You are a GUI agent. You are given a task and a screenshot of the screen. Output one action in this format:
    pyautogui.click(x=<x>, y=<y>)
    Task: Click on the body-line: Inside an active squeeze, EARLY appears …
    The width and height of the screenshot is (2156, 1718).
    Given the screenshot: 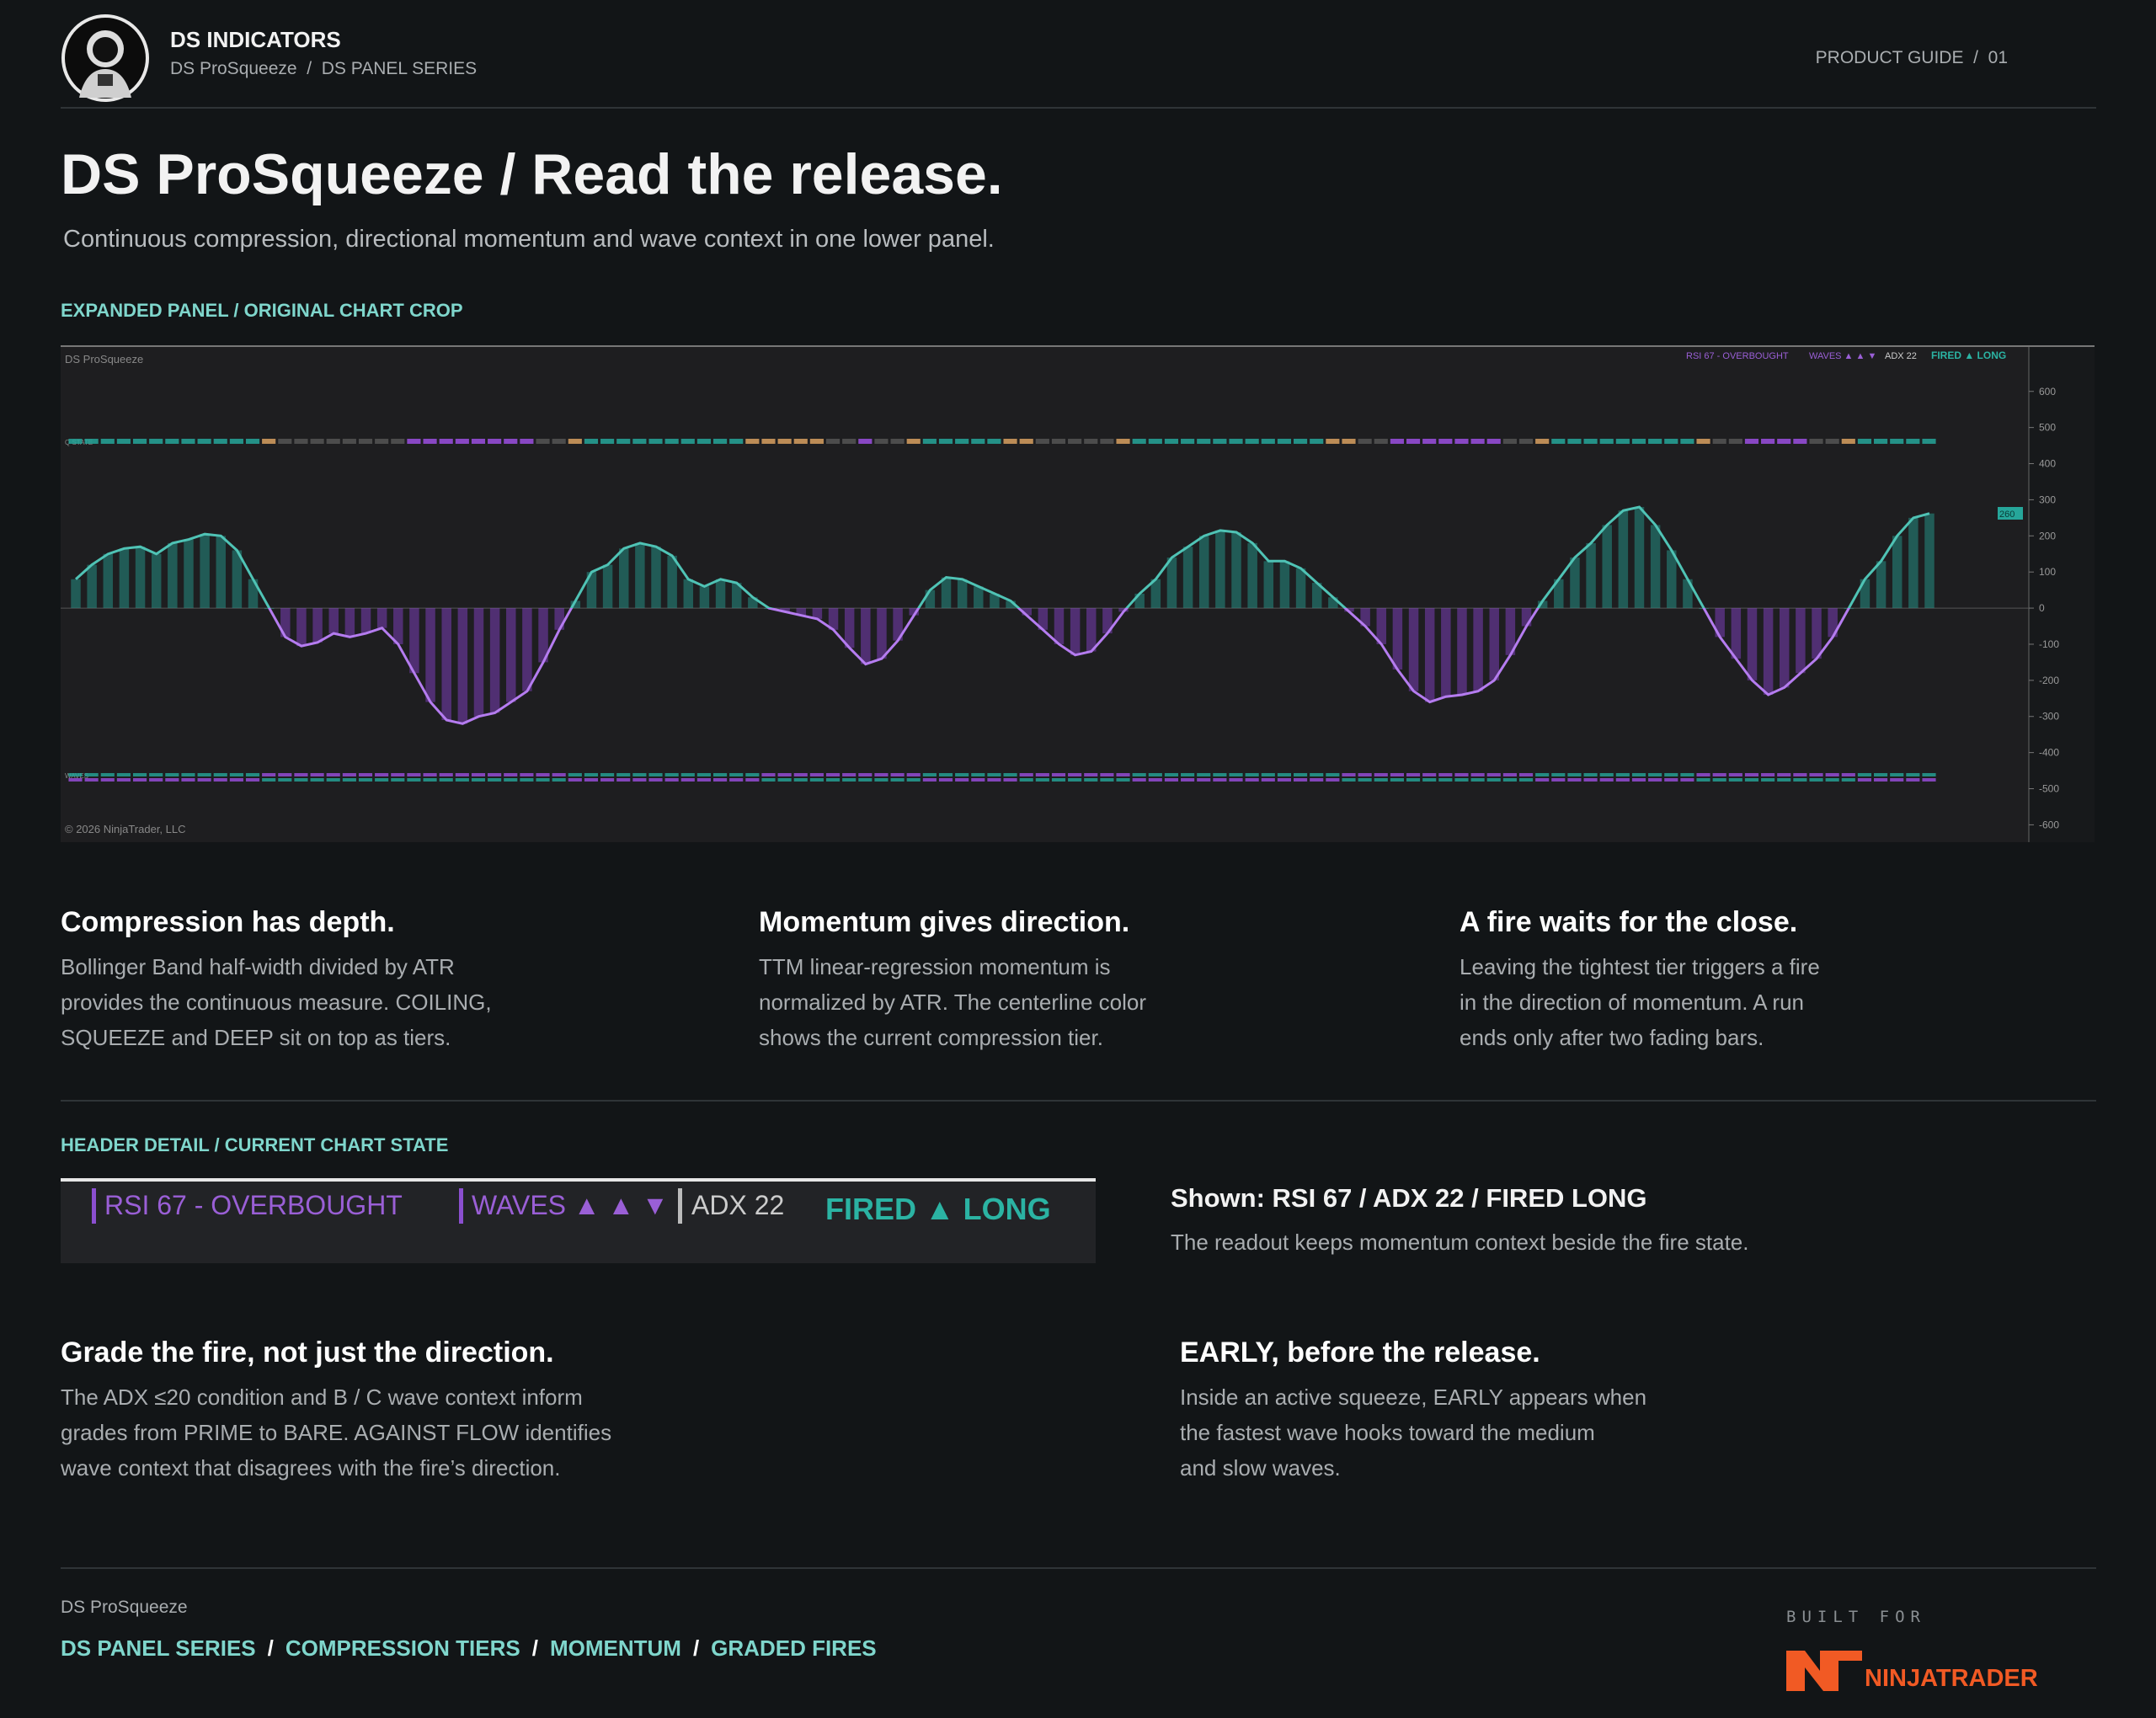 What is the action you would take?
    pyautogui.click(x=1413, y=1397)
    